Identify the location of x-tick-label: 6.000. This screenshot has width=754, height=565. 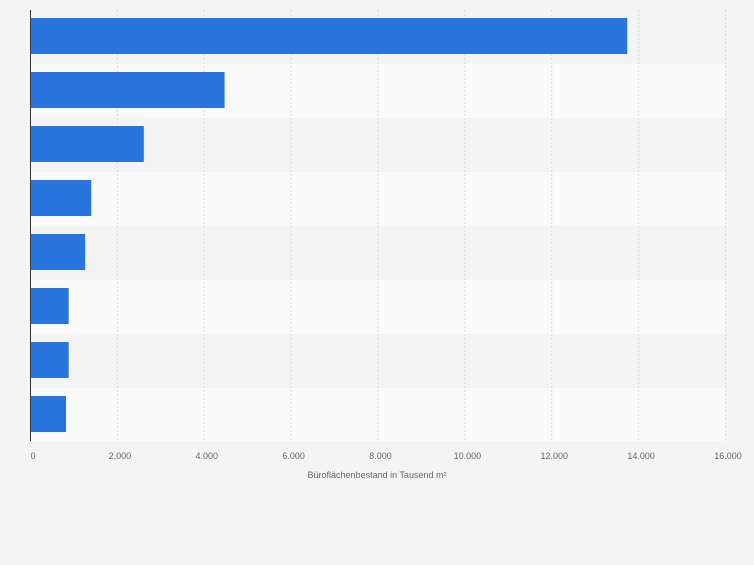
(293, 456).